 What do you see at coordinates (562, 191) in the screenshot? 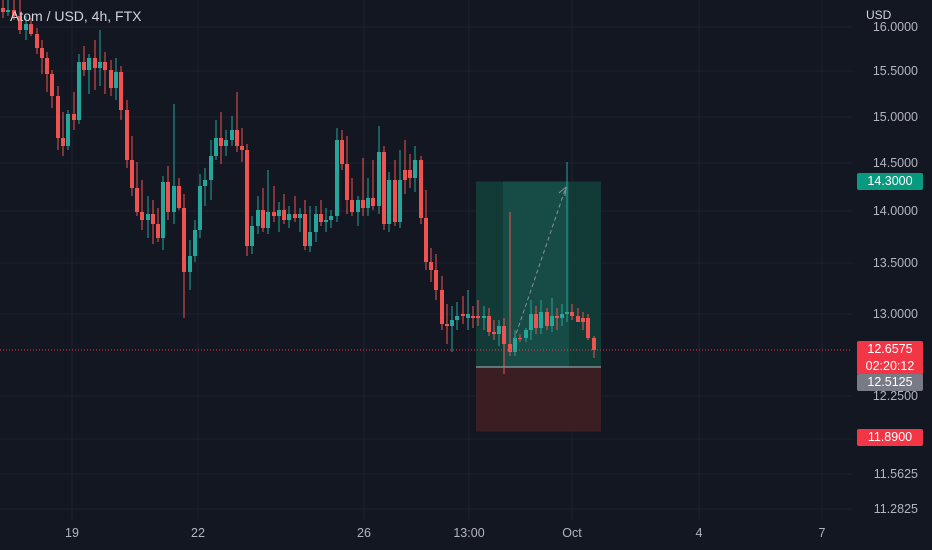
I see `projection-arrow-head` at bounding box center [562, 191].